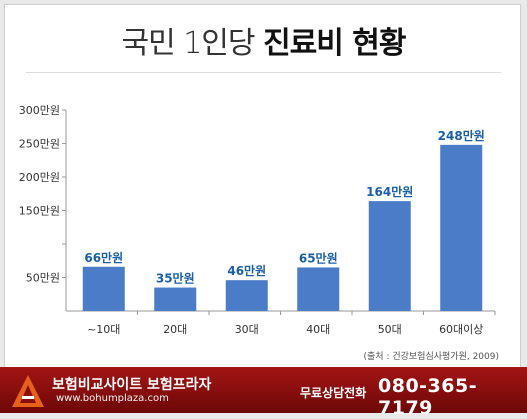 This screenshot has width=527, height=419. Describe the element at coordinates (333, 393) in the screenshot. I see `phone-label: 무료상담전화` at that location.